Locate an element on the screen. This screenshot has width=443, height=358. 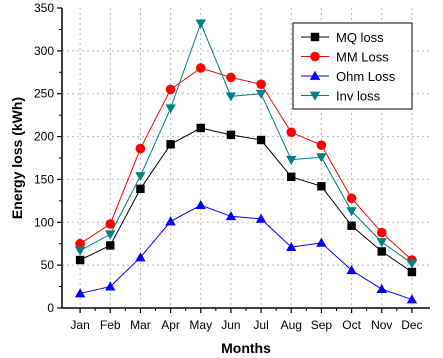
x-tick-label: Jun is located at coordinates (230, 325).